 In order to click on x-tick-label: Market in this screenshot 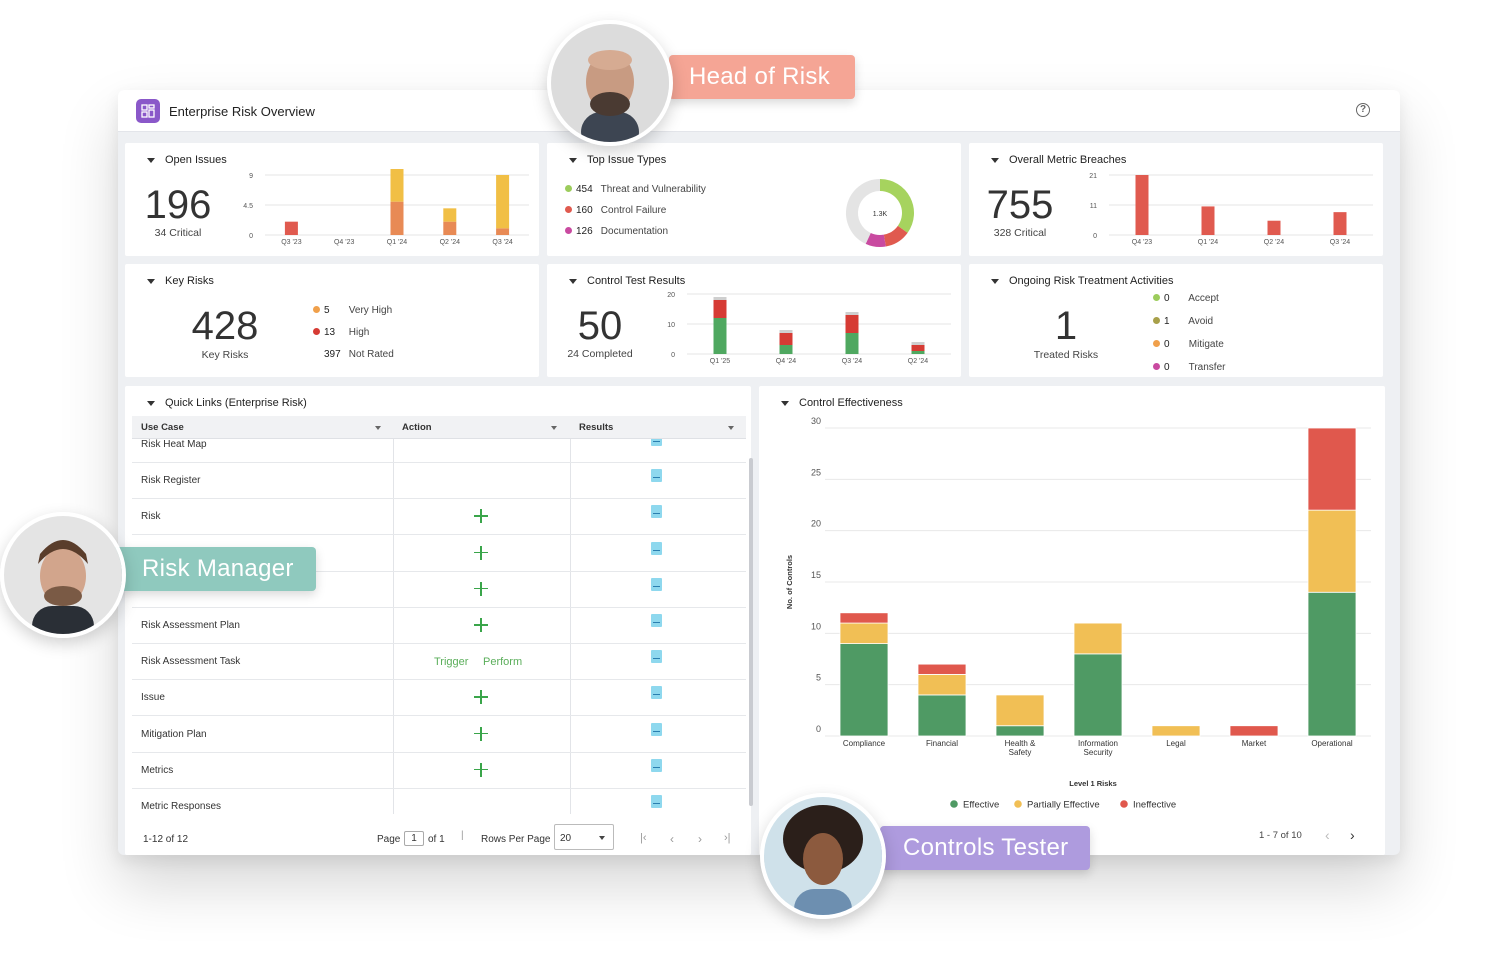, I will do `click(1254, 743)`.